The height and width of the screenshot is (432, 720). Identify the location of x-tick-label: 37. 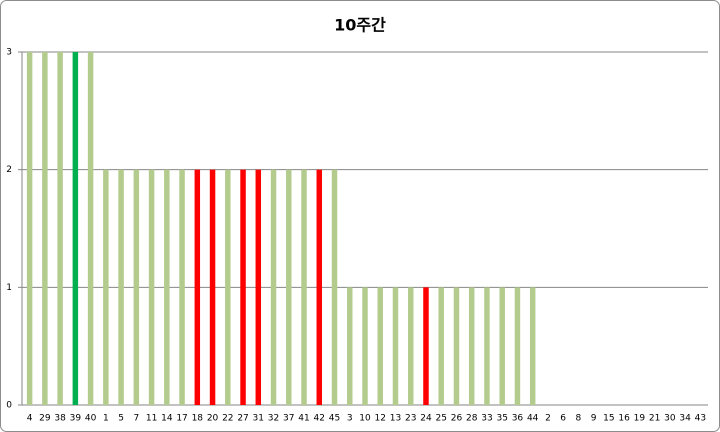
(288, 419).